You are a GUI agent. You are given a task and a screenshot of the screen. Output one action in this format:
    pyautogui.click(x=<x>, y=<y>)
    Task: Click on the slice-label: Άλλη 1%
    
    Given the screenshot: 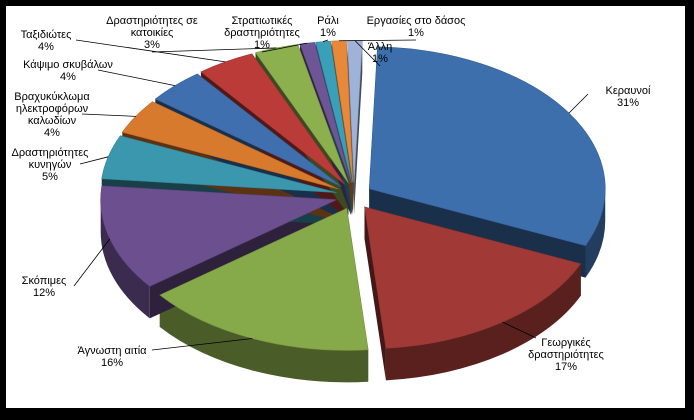 What is the action you would take?
    pyautogui.click(x=380, y=53)
    